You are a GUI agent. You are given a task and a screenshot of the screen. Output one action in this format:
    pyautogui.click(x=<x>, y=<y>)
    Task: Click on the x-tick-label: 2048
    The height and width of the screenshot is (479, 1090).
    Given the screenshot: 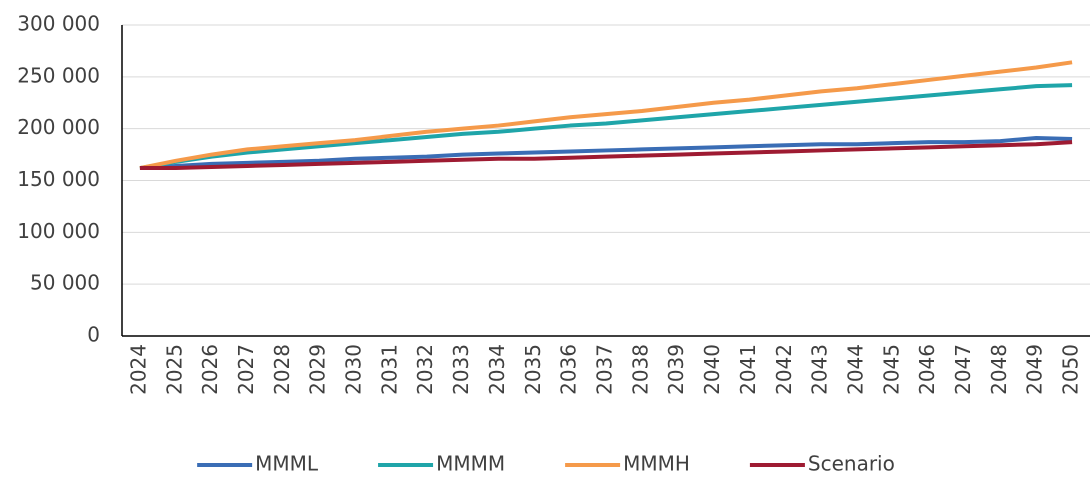 What is the action you would take?
    pyautogui.click(x=999, y=369)
    